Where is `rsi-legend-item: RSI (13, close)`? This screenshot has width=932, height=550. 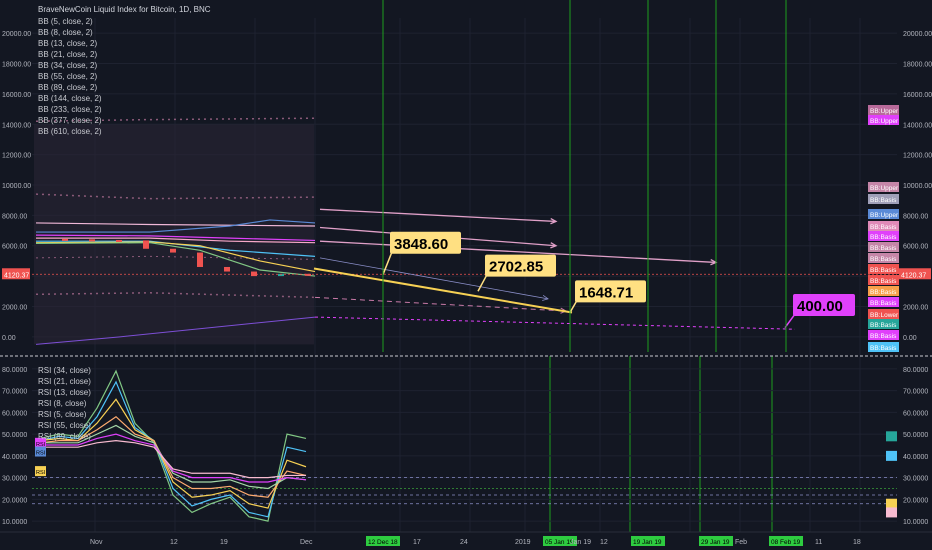 rsi-legend-item: RSI (13, close) is located at coordinates (64, 392).